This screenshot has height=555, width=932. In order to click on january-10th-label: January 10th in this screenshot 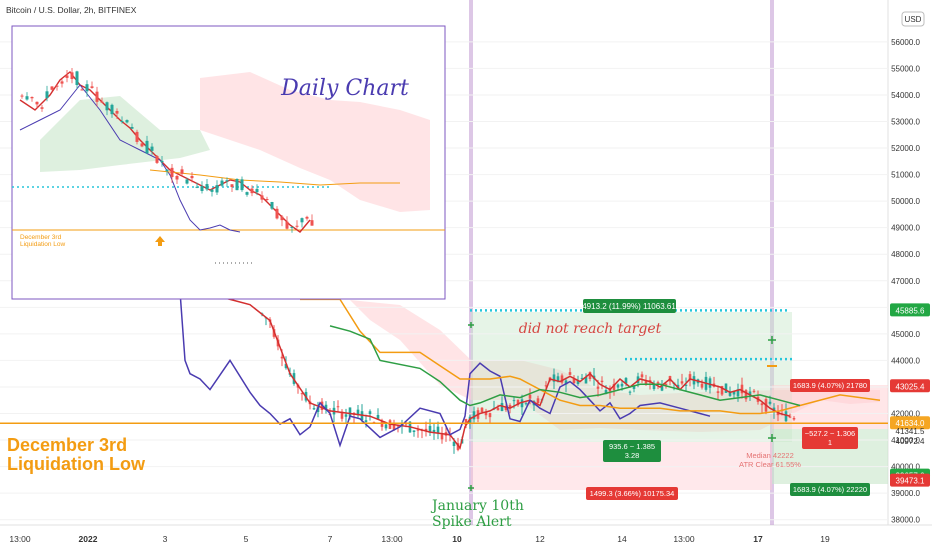, I will do `click(477, 506)`.